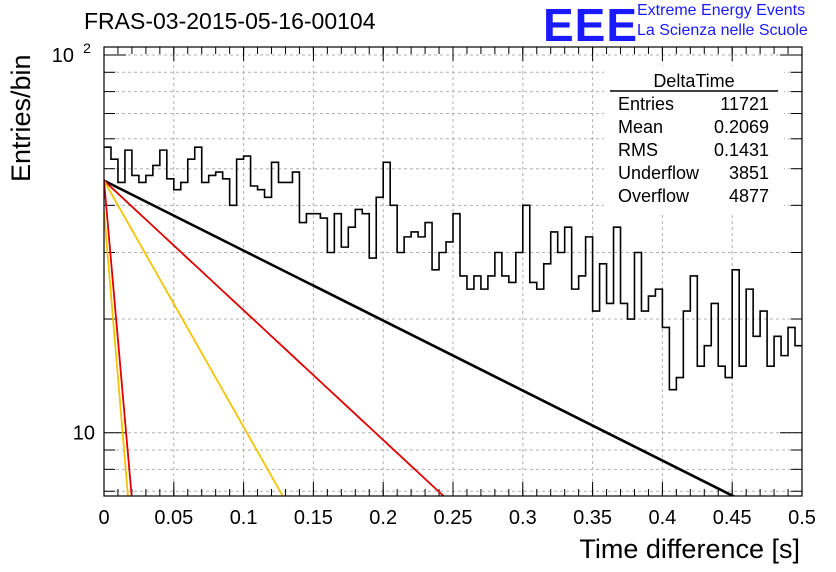 This screenshot has width=836, height=572. Describe the element at coordinates (722, 30) in the screenshot. I see `org-name-line2: La Scienza nelle Scuole` at that location.